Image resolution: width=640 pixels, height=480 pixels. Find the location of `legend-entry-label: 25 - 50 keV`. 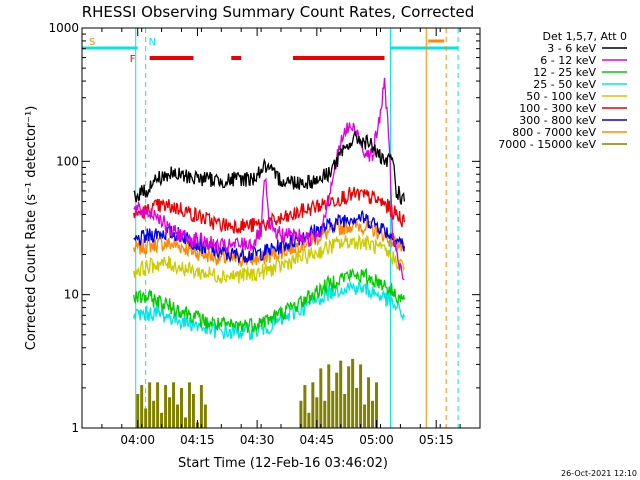

legend-entry-label: 25 - 50 keV is located at coordinates (564, 84).